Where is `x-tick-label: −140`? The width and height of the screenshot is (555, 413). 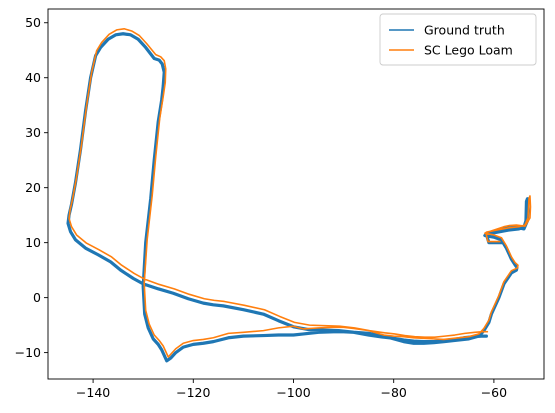 x-tick-label: −140 is located at coordinates (93, 392).